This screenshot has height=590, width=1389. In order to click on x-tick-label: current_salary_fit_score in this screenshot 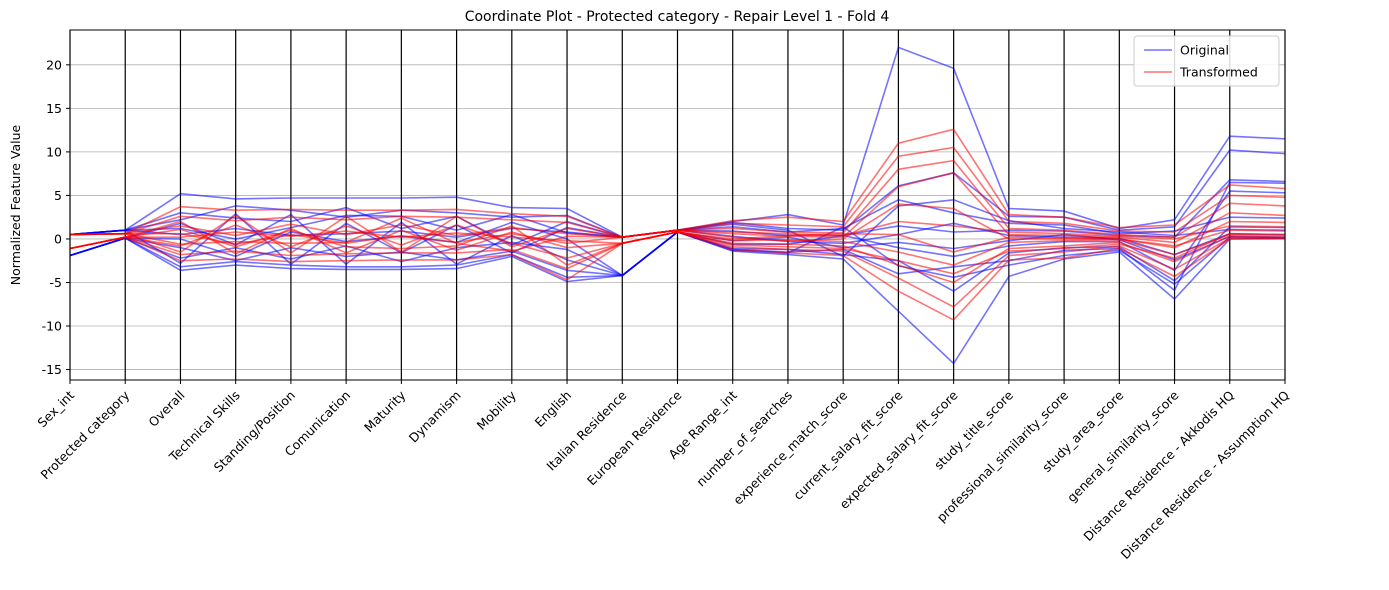, I will do `click(848, 445)`.